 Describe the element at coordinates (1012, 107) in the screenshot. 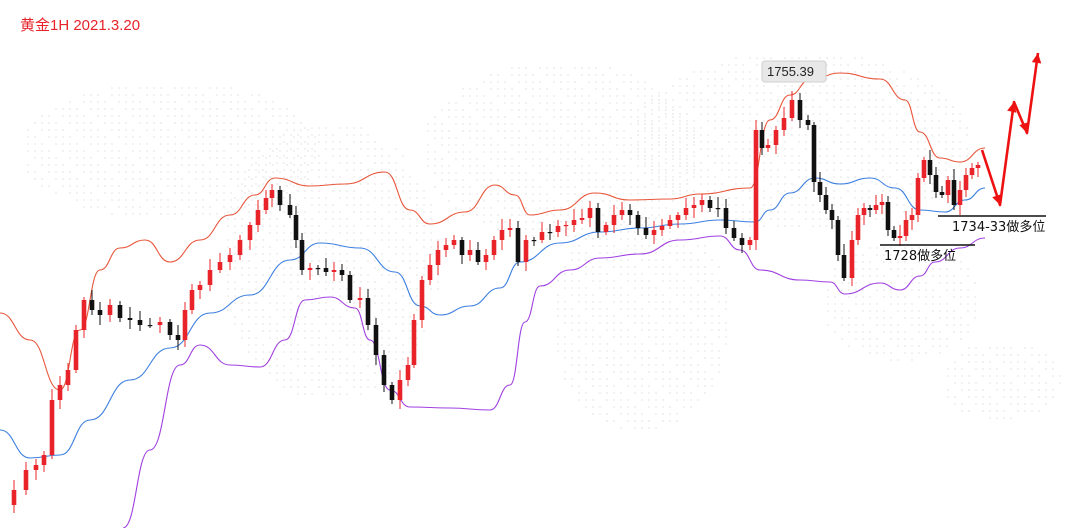

I see `projection-arrowhead-up` at that location.